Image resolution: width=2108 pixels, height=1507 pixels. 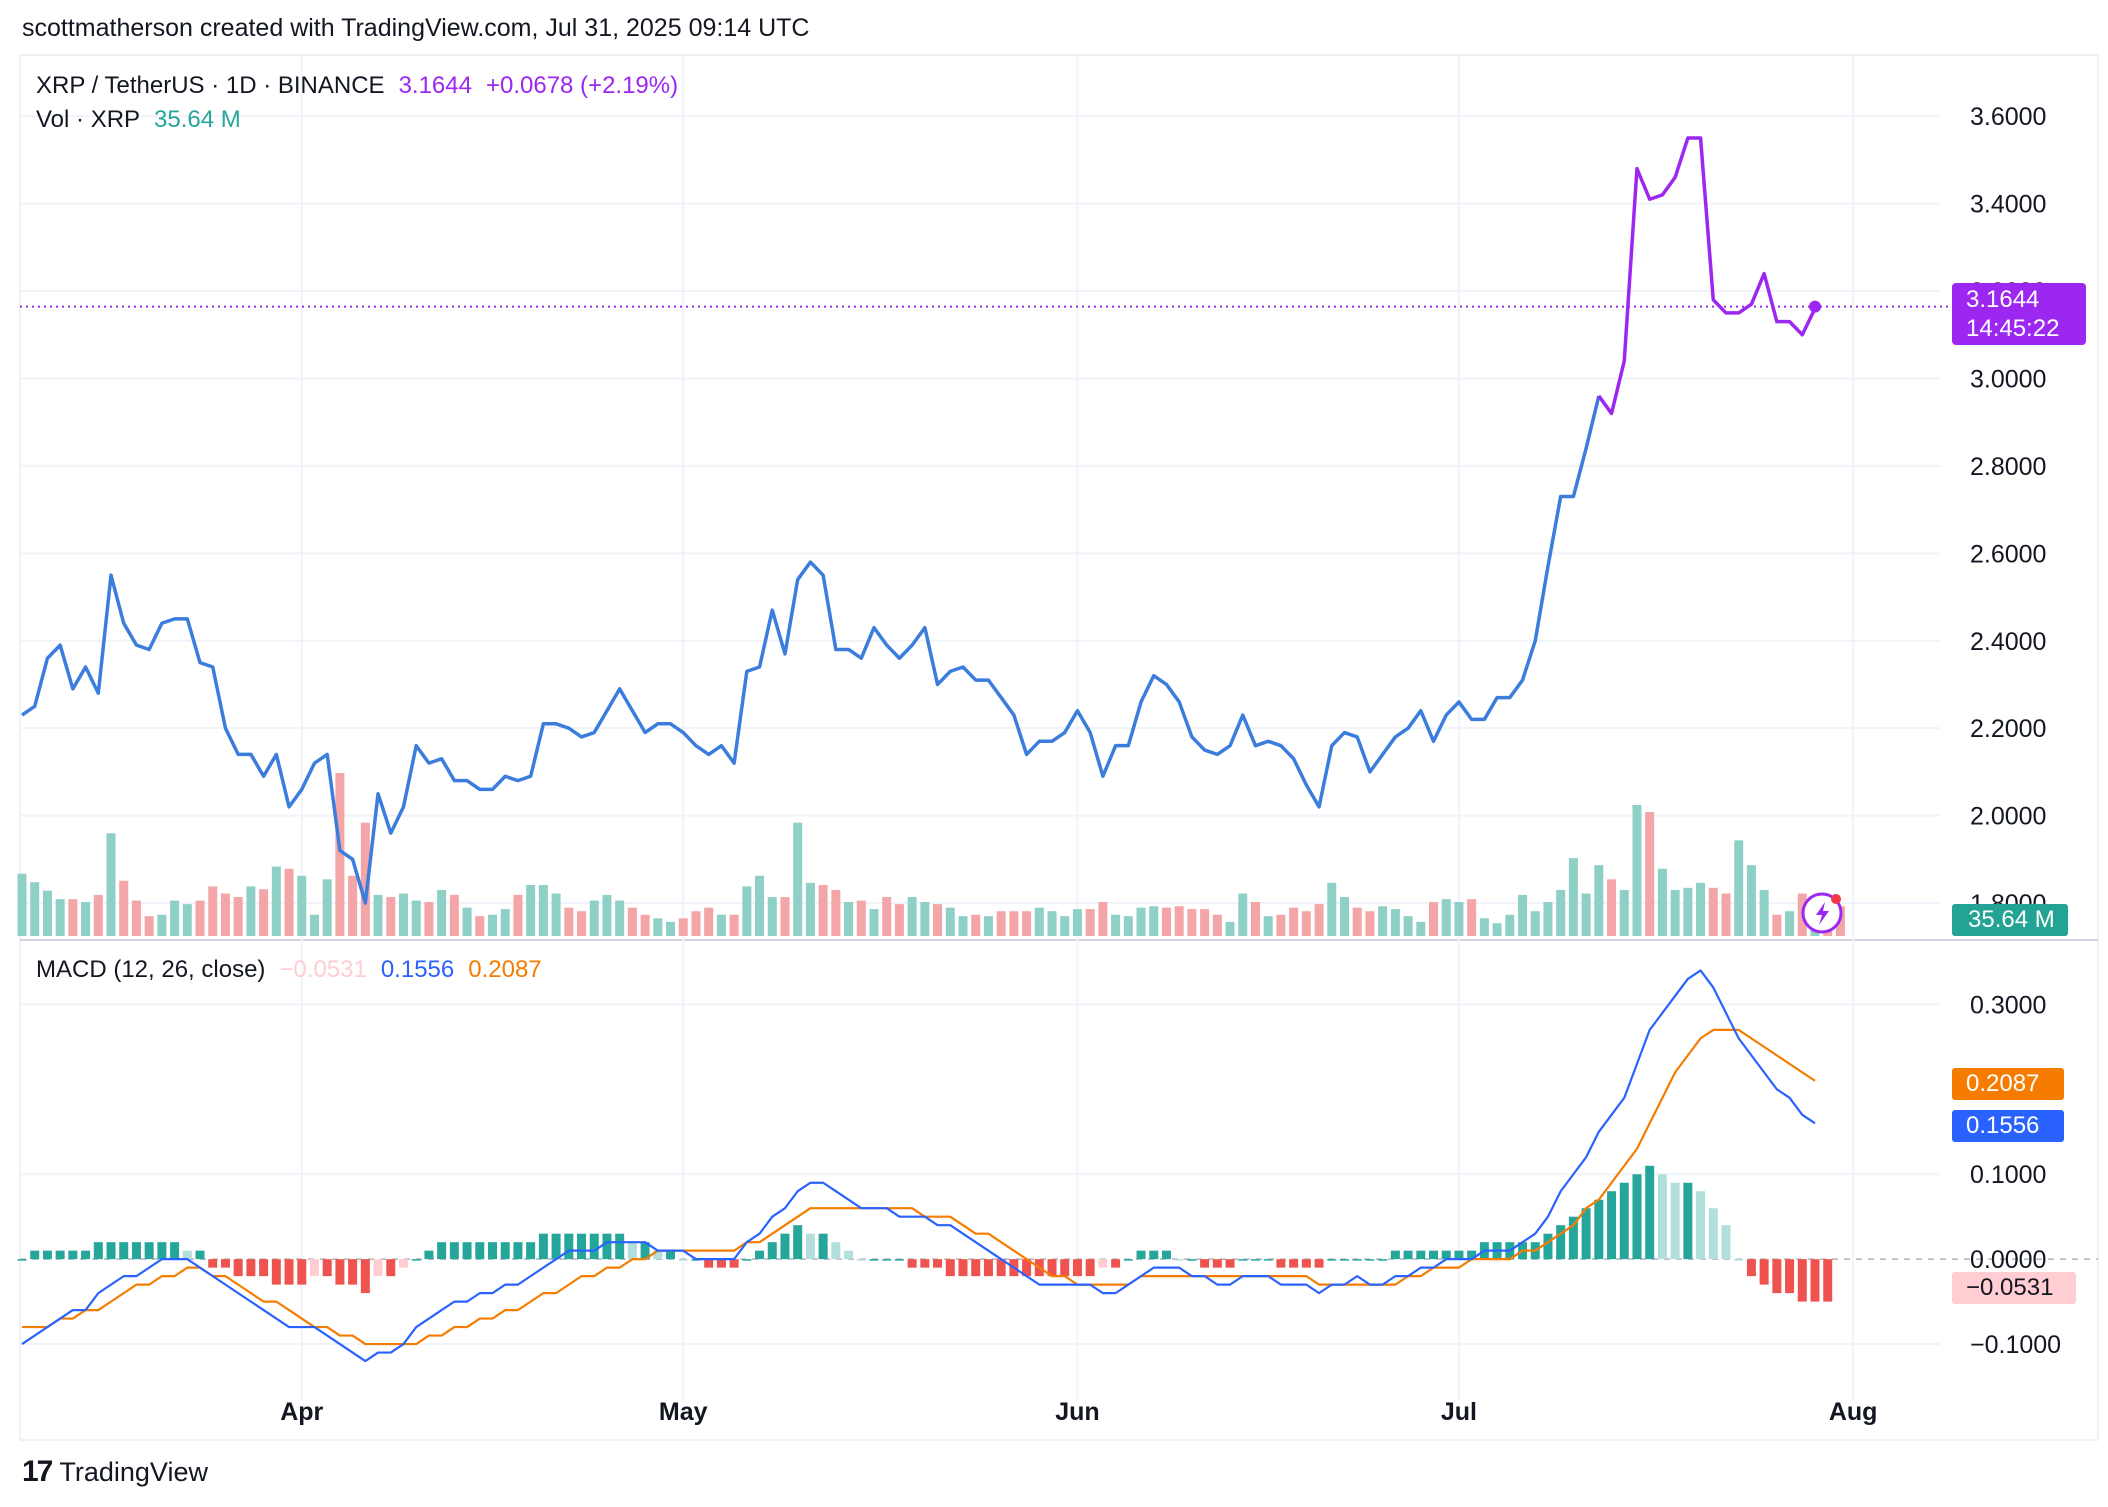 I want to click on tradingview-logo: 17 TradingView, so click(x=115, y=1472).